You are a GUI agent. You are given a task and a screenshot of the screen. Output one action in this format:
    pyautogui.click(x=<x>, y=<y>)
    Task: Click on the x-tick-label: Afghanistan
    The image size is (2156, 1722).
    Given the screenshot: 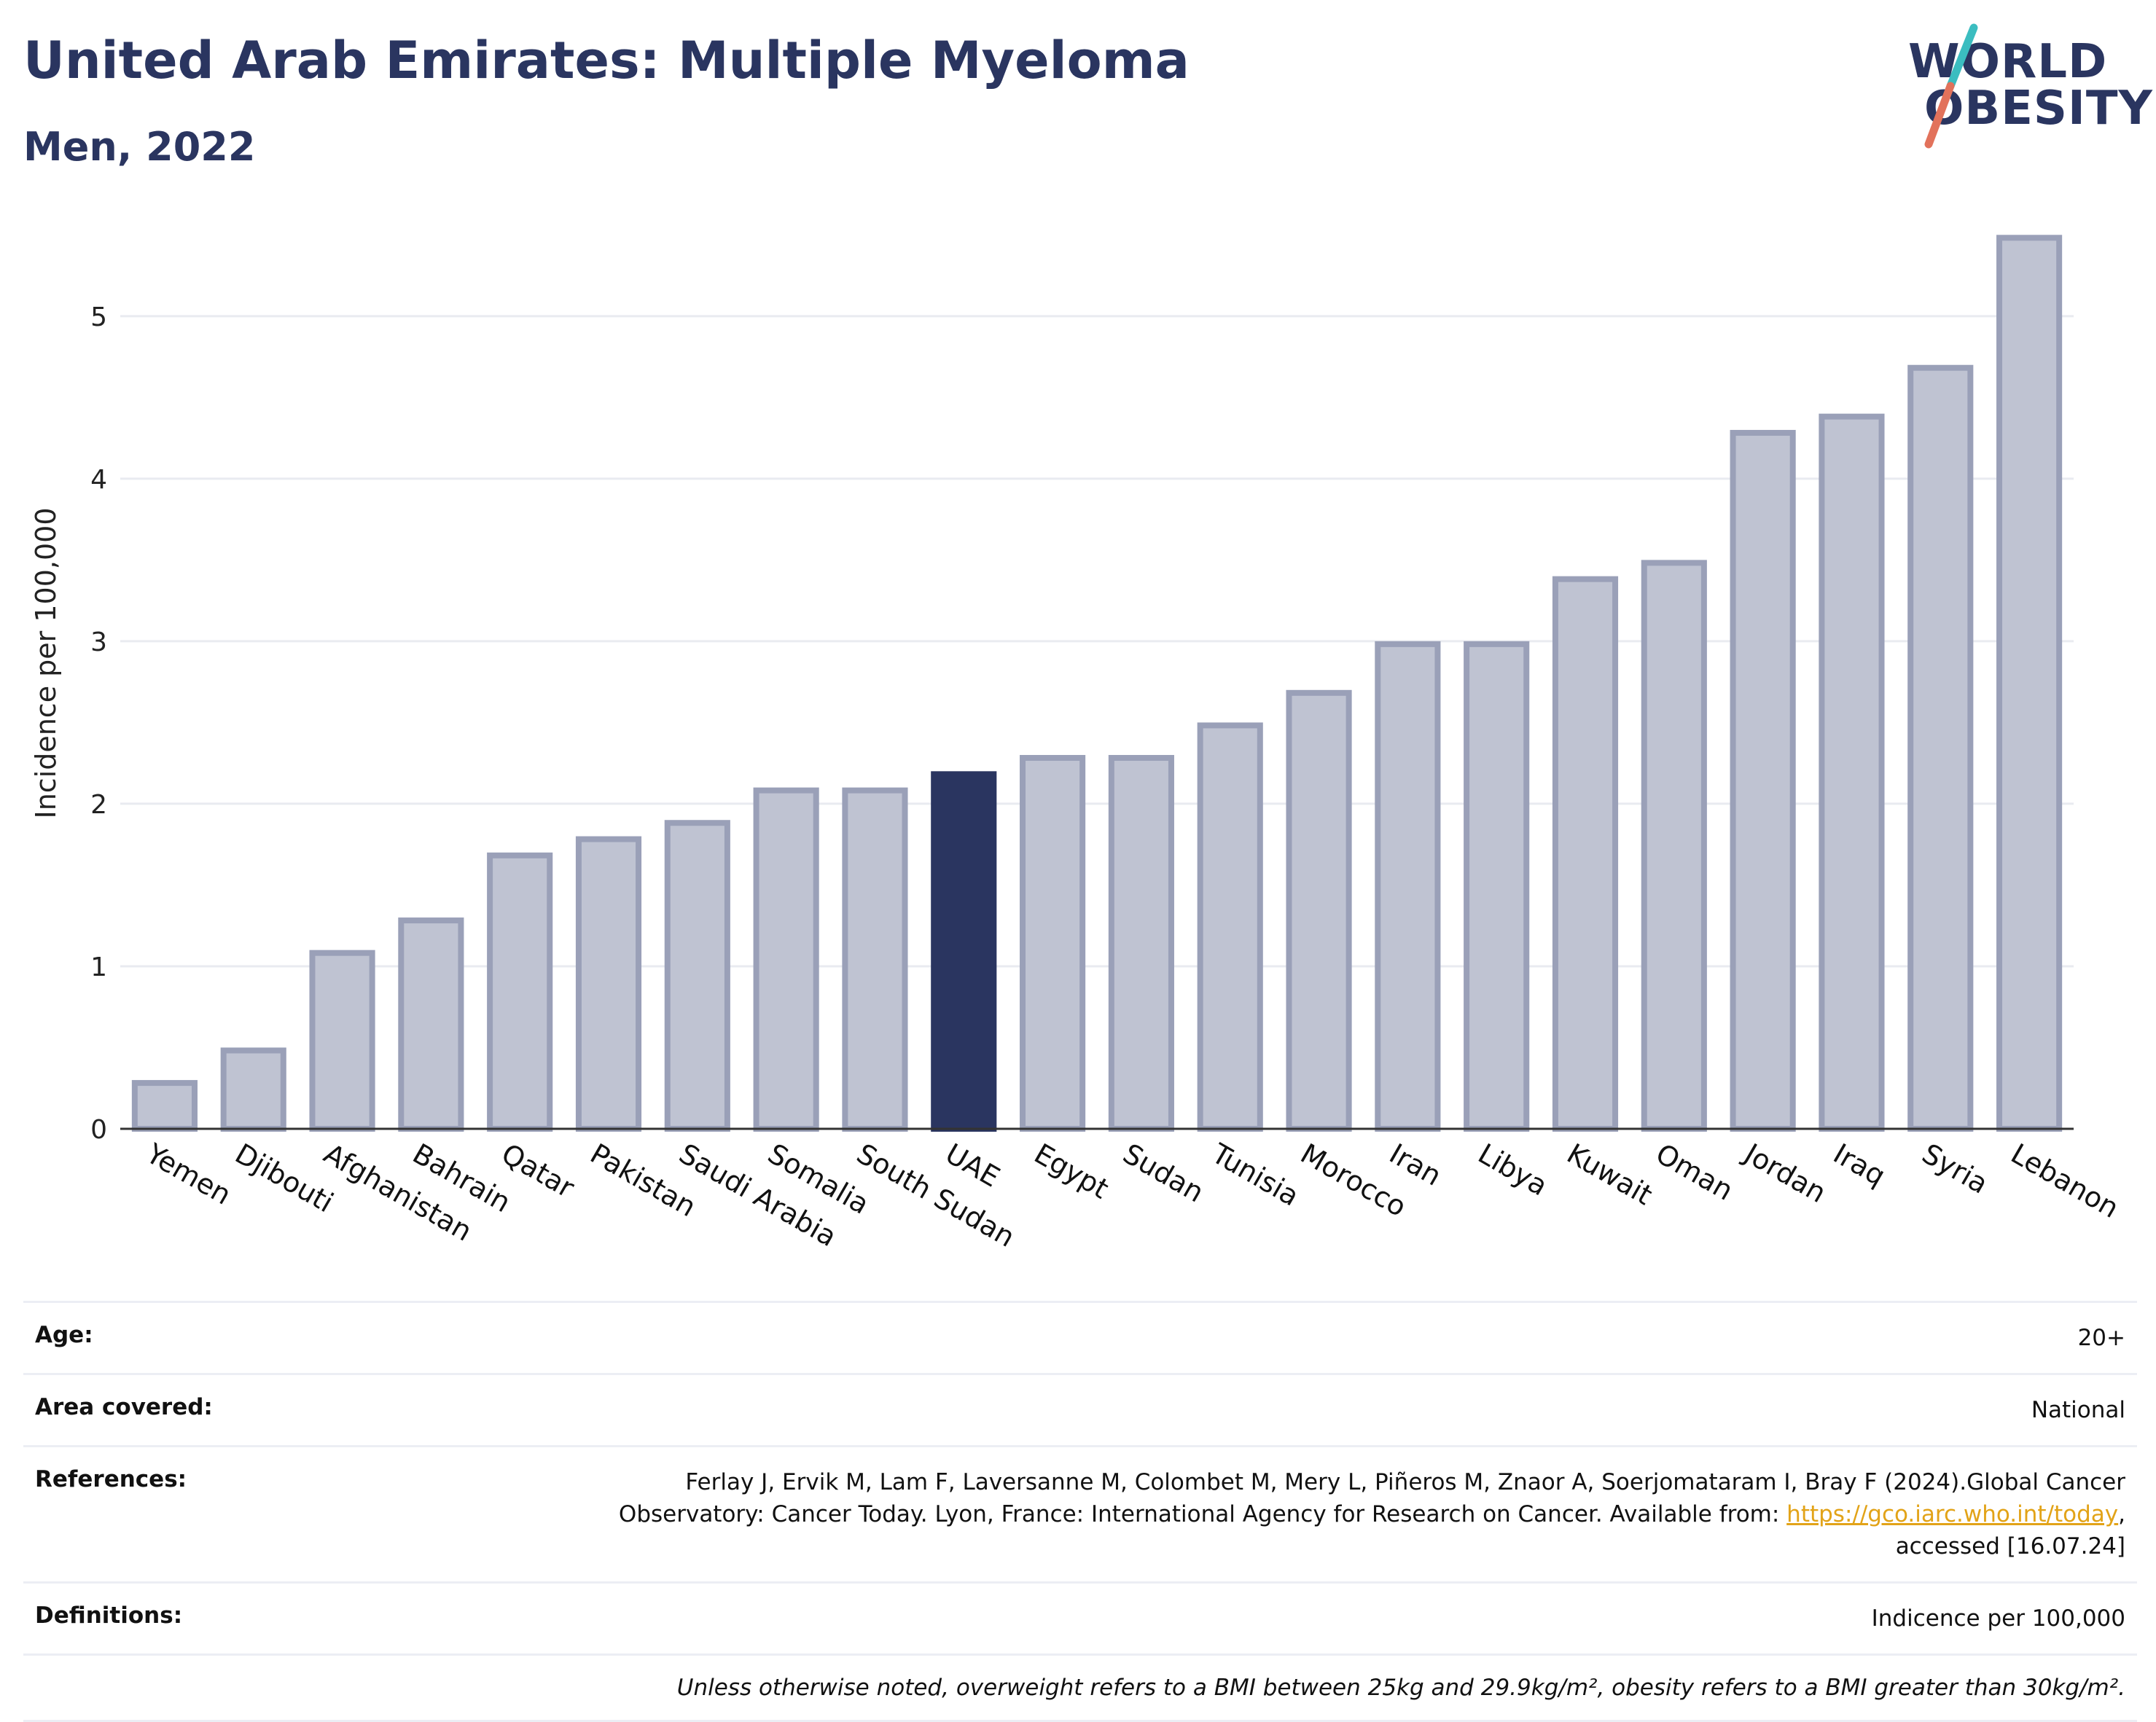 What is the action you would take?
    pyautogui.click(x=398, y=1193)
    